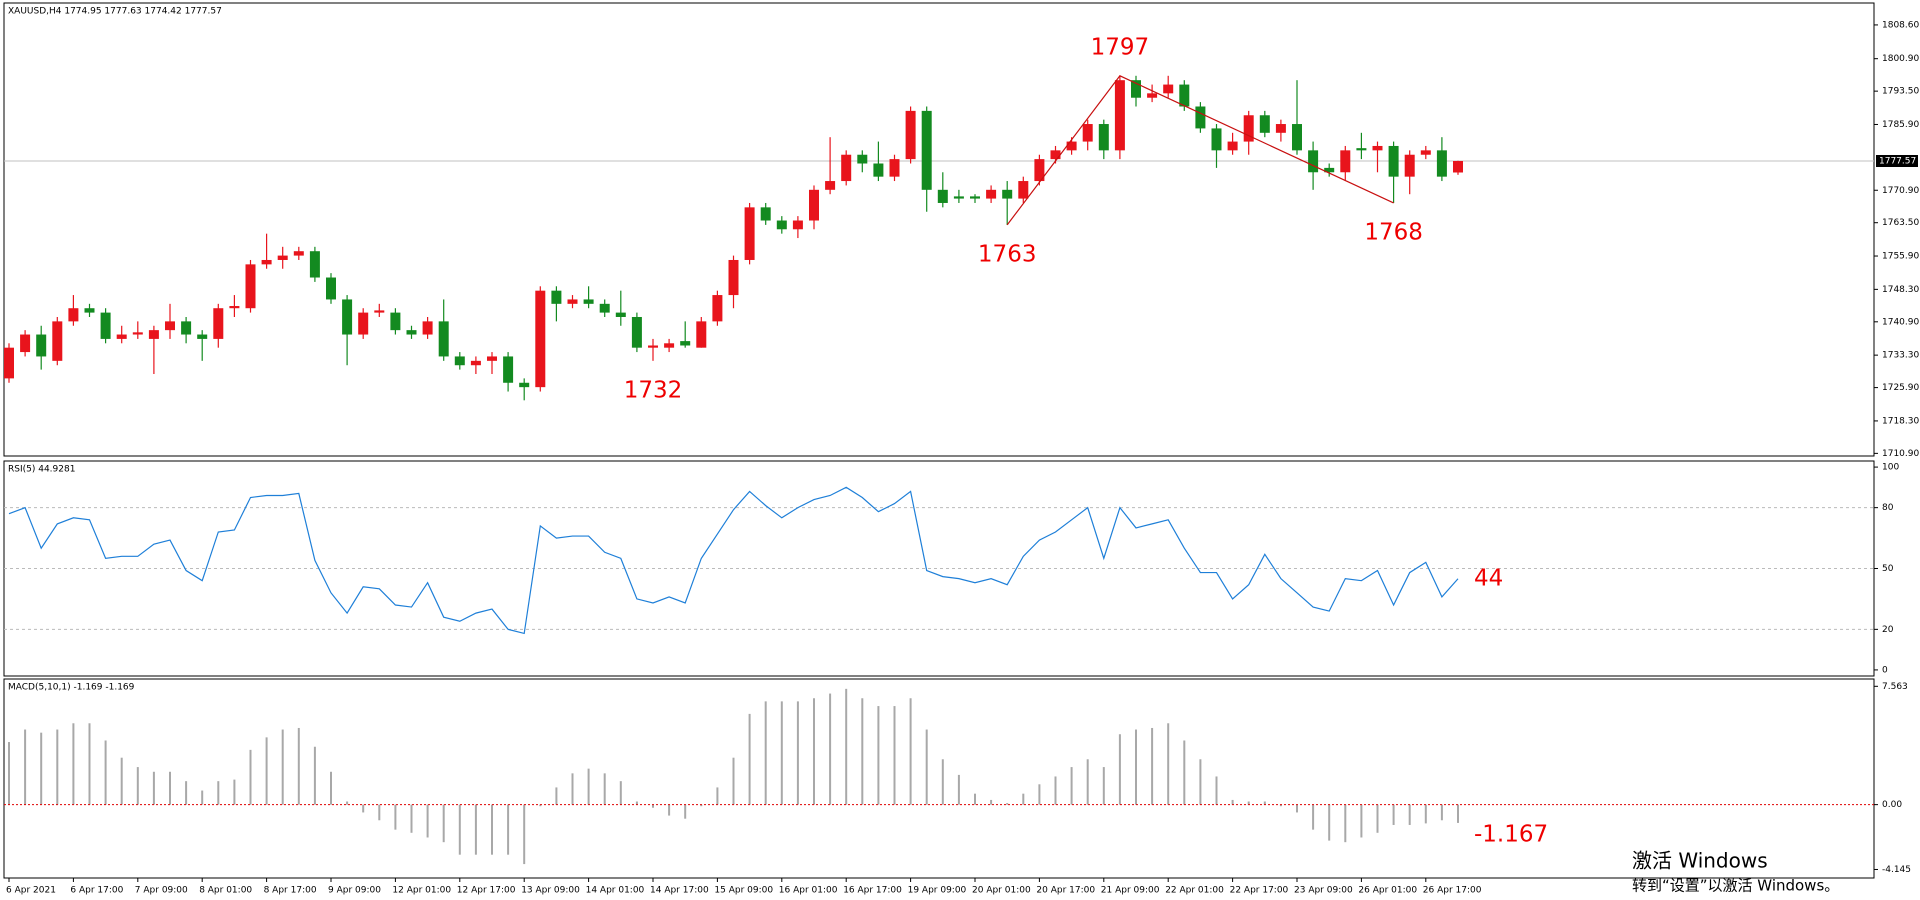 Image resolution: width=1920 pixels, height=900 pixels. I want to click on x-tick-label: 26 Apr 01:00, so click(1387, 891).